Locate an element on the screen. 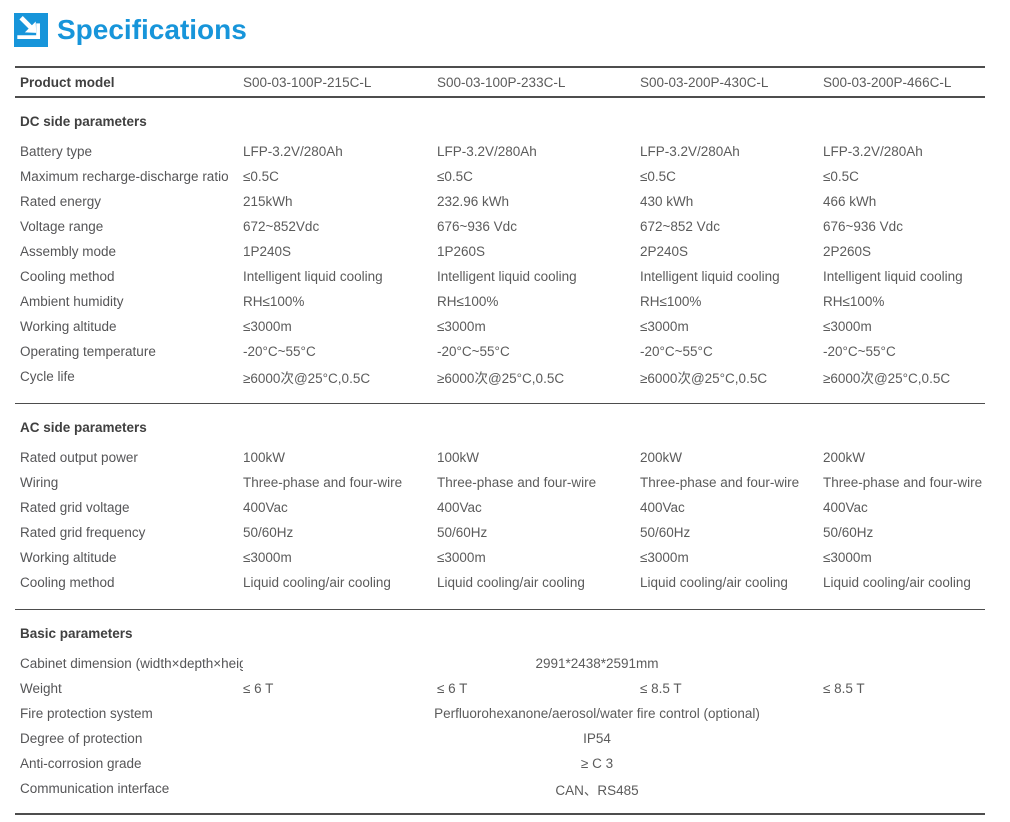 Image resolution: width=1010 pixels, height=822 pixels. spec-row-anti-corrosion-grade: Anti-corrosion grade ≥ C 3 is located at coordinates (500, 763).